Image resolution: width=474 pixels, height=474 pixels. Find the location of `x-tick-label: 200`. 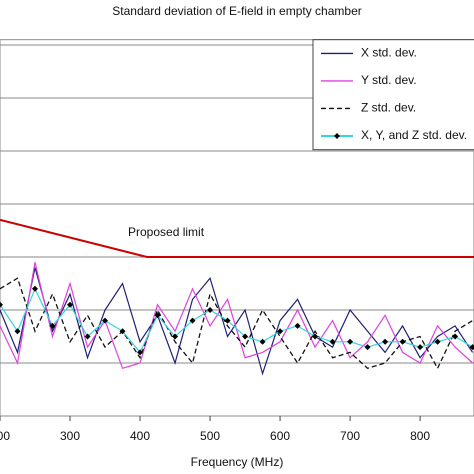

x-tick-label: 200 is located at coordinates (5, 436).